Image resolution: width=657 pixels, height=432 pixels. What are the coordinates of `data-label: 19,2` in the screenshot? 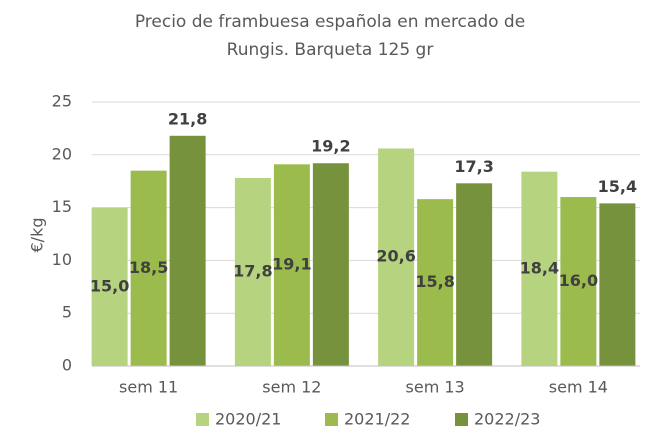 It's located at (330, 146).